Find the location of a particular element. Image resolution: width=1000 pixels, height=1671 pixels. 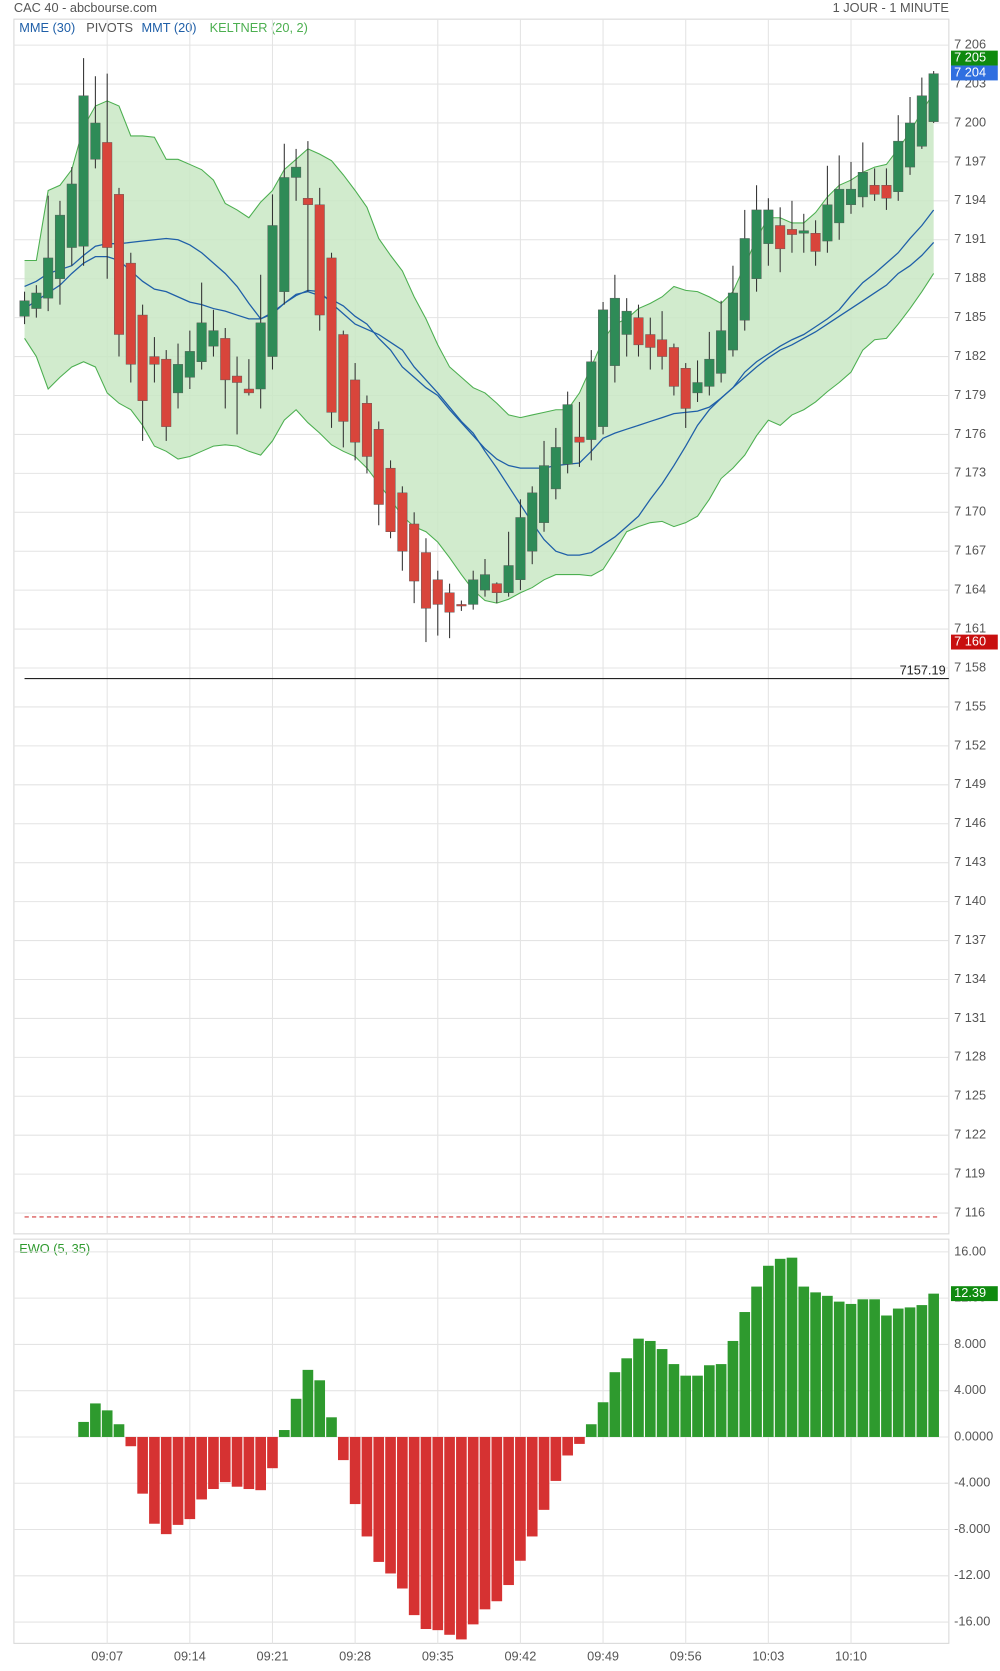

y-tick-label: 7 200 is located at coordinates (970, 121).